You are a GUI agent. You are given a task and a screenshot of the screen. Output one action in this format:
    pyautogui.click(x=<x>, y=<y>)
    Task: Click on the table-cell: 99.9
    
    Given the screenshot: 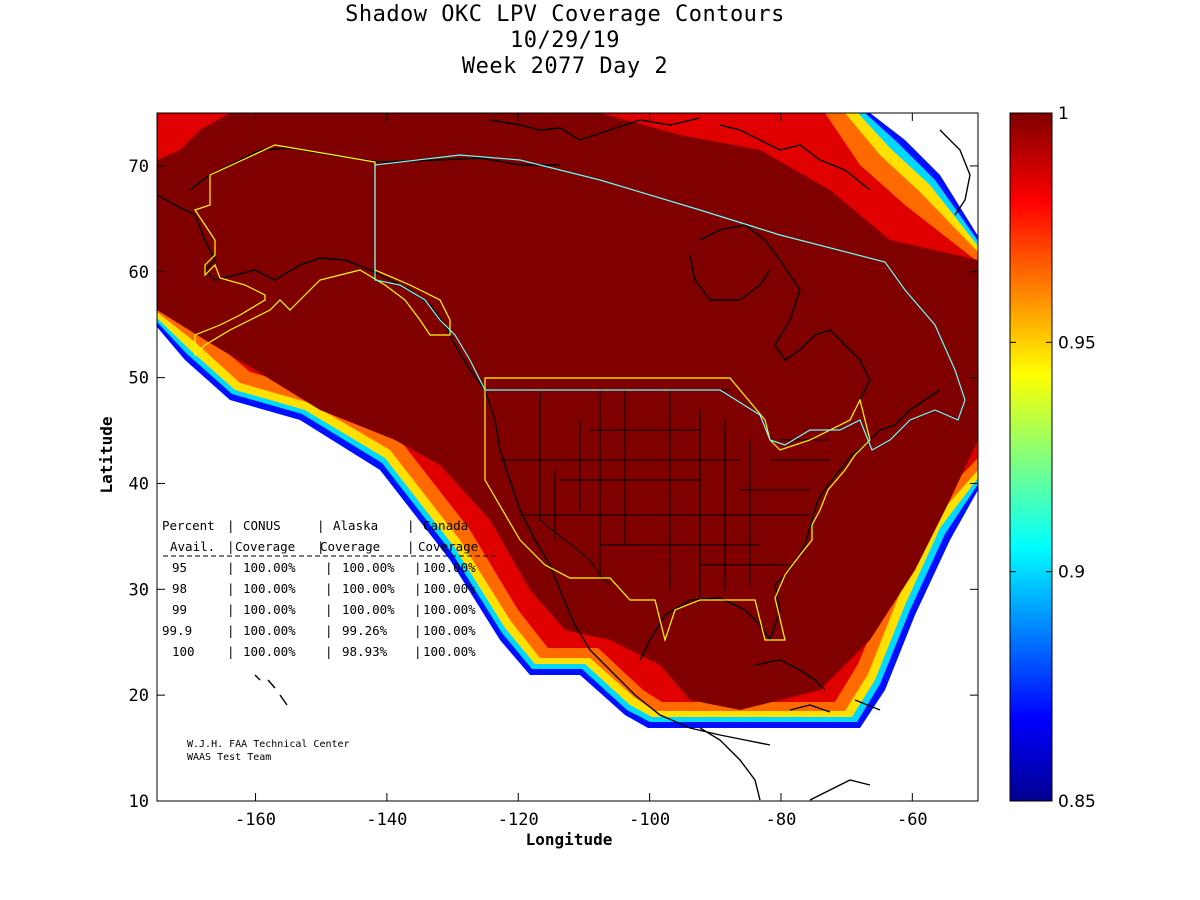 What is the action you would take?
    pyautogui.click(x=177, y=630)
    